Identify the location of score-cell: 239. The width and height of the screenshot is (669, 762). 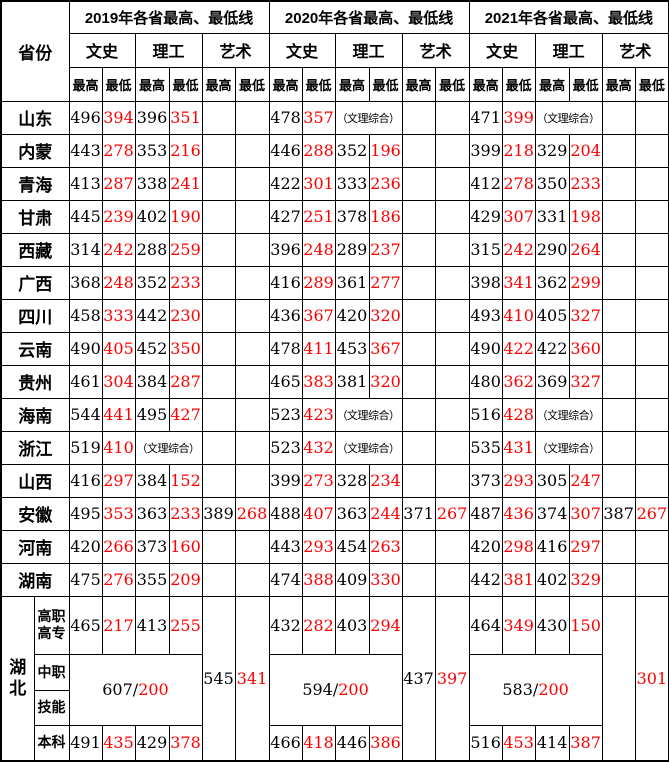
(118, 216).